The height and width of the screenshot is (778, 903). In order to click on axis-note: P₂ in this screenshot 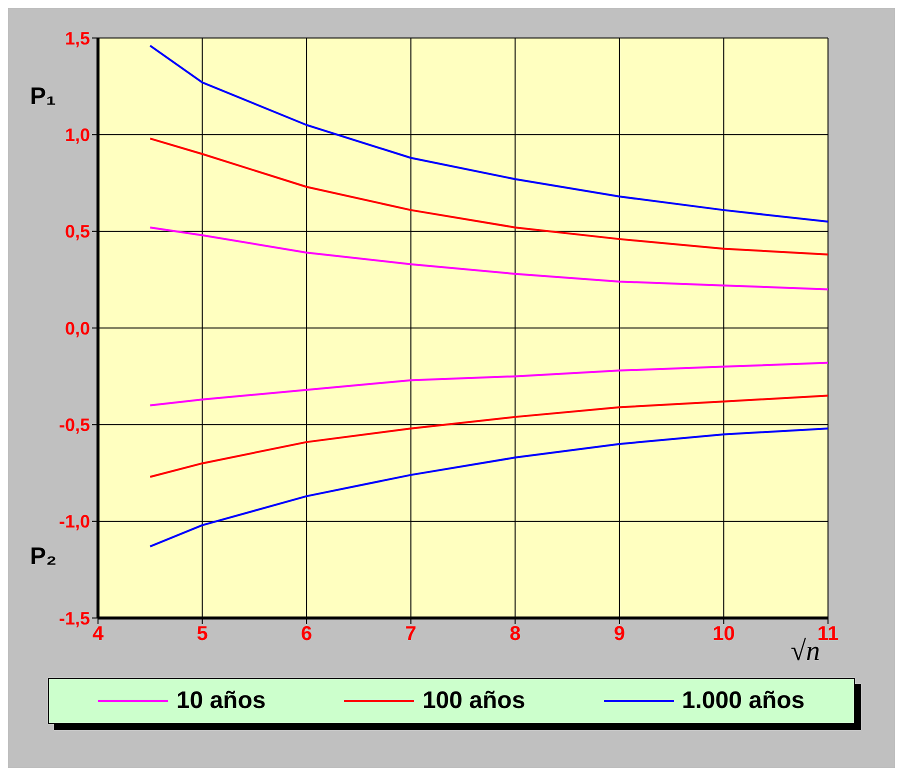, I will do `click(43, 557)`.